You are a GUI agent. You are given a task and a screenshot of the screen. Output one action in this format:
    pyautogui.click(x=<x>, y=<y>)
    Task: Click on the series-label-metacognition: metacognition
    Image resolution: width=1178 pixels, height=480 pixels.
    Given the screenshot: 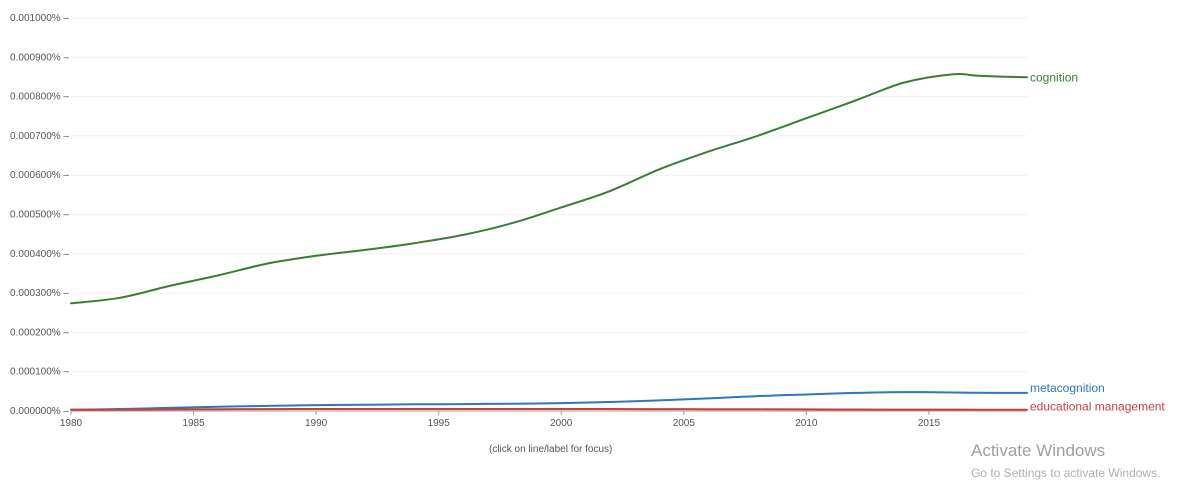 What is the action you would take?
    pyautogui.click(x=1067, y=388)
    